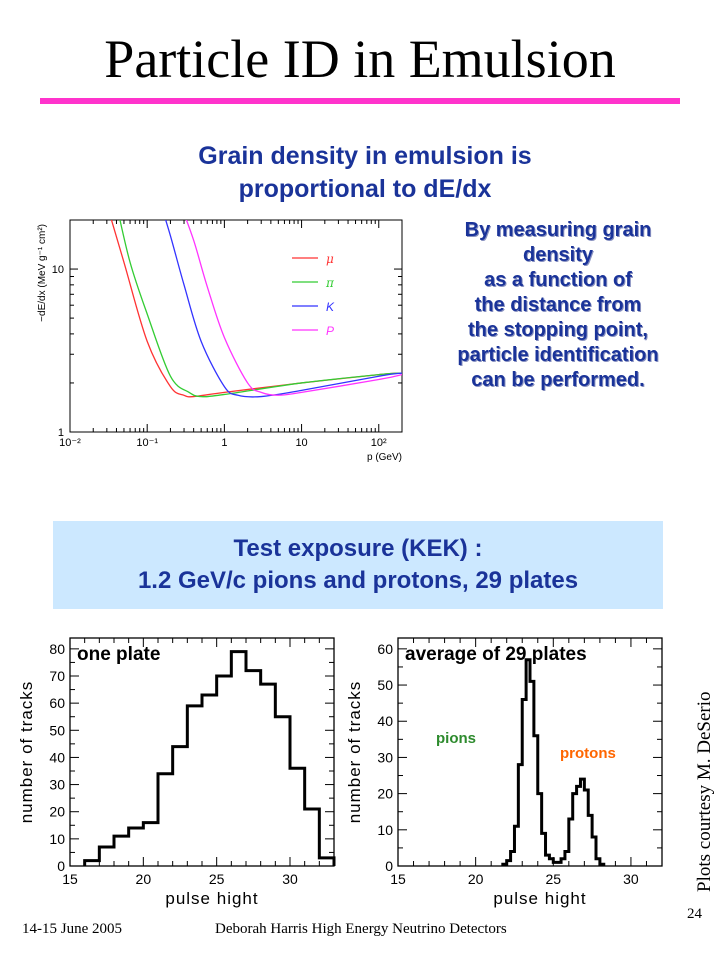 Image resolution: width=720 pixels, height=960 pixels. I want to click on x-tick-label: 10², so click(379, 443).